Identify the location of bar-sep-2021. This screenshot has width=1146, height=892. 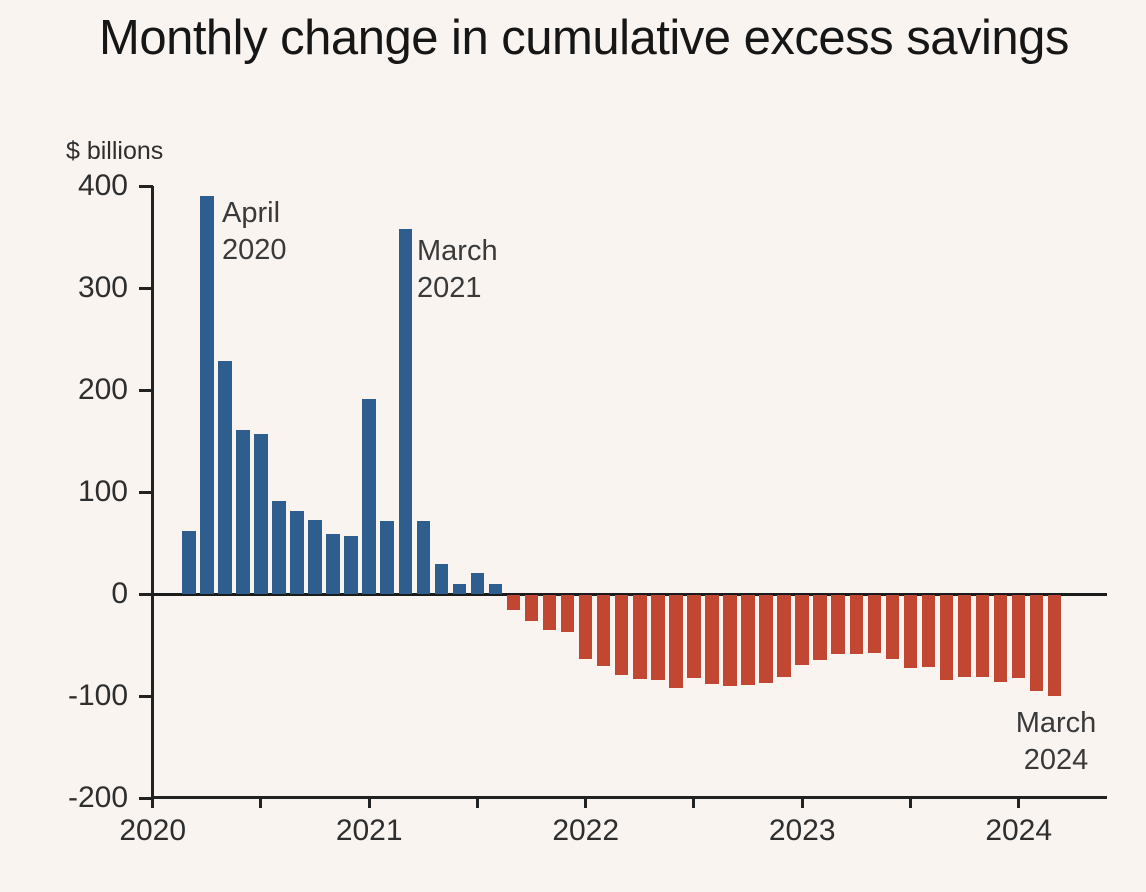
(513, 603).